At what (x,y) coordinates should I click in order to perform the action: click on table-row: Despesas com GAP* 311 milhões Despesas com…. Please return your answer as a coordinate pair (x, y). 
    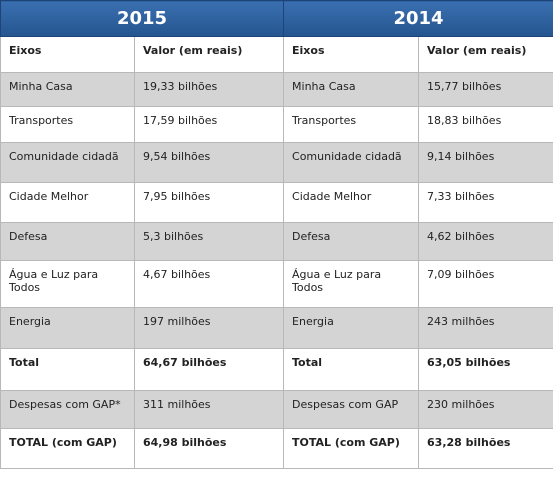
    Looking at the image, I should click on (276, 409).